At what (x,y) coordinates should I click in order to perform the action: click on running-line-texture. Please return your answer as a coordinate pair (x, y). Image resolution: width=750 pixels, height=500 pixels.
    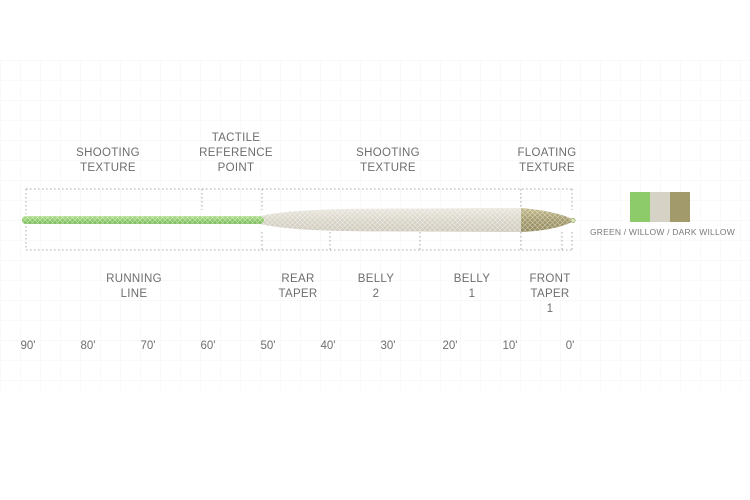
    Looking at the image, I should click on (143, 220).